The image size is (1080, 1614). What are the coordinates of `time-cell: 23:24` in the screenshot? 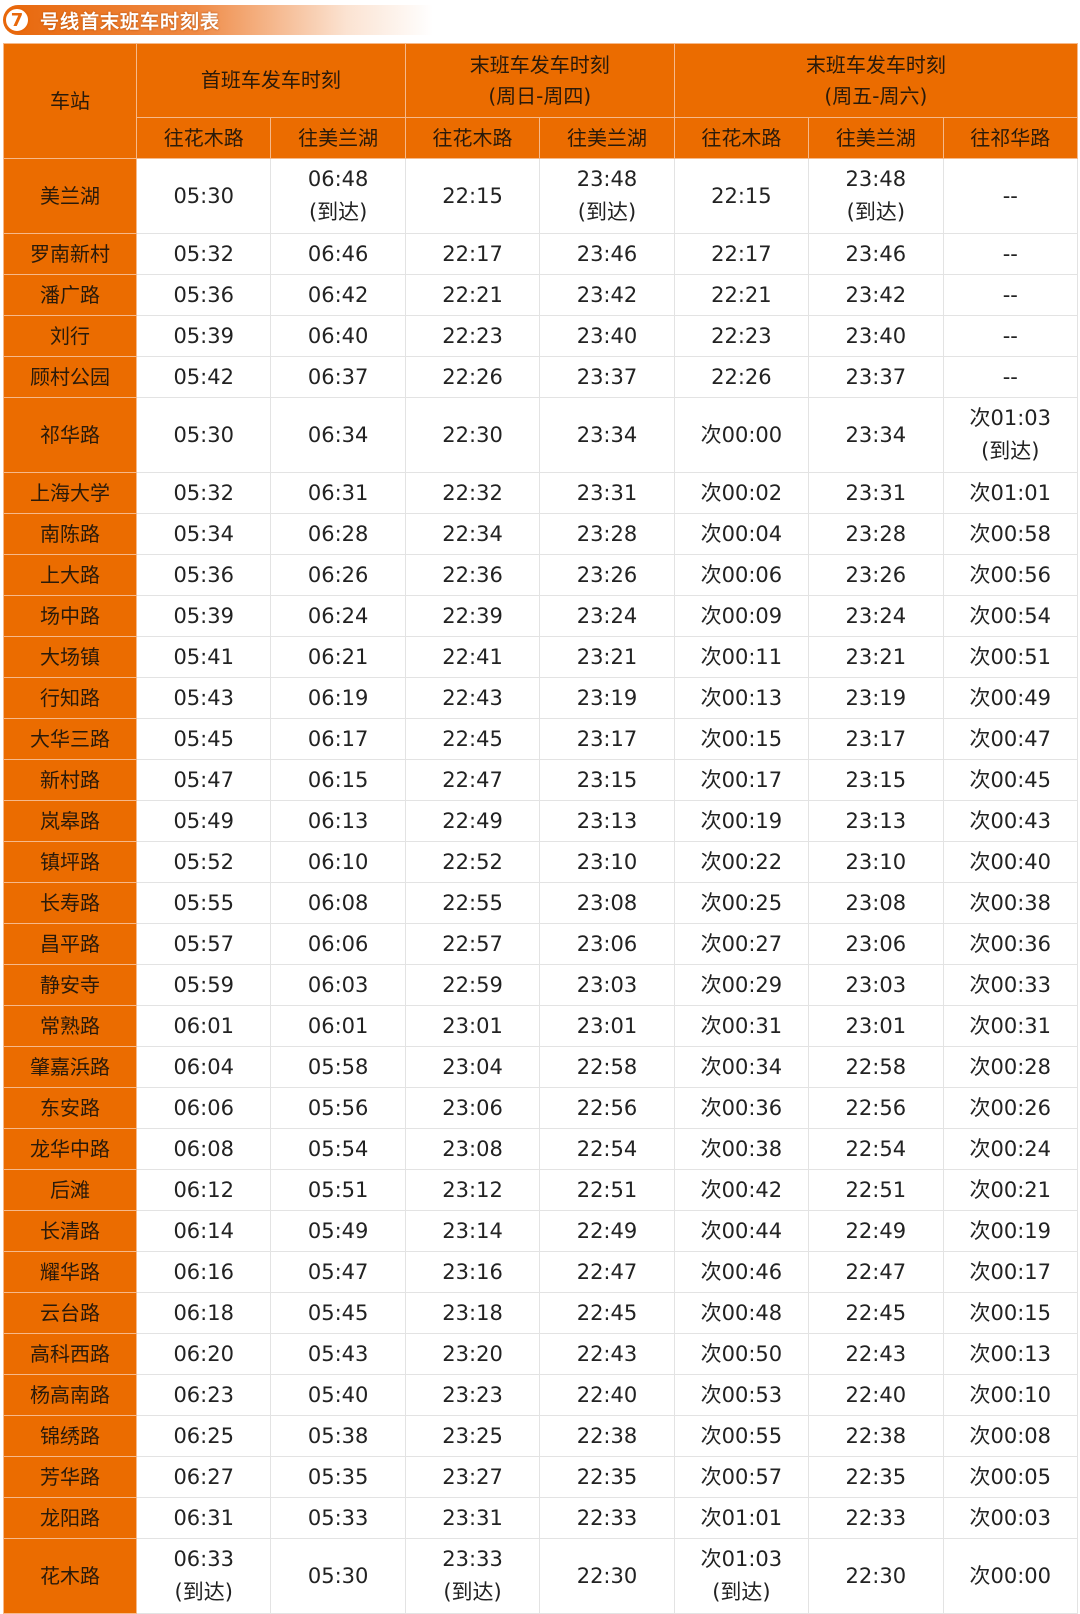 It's located at (607, 616).